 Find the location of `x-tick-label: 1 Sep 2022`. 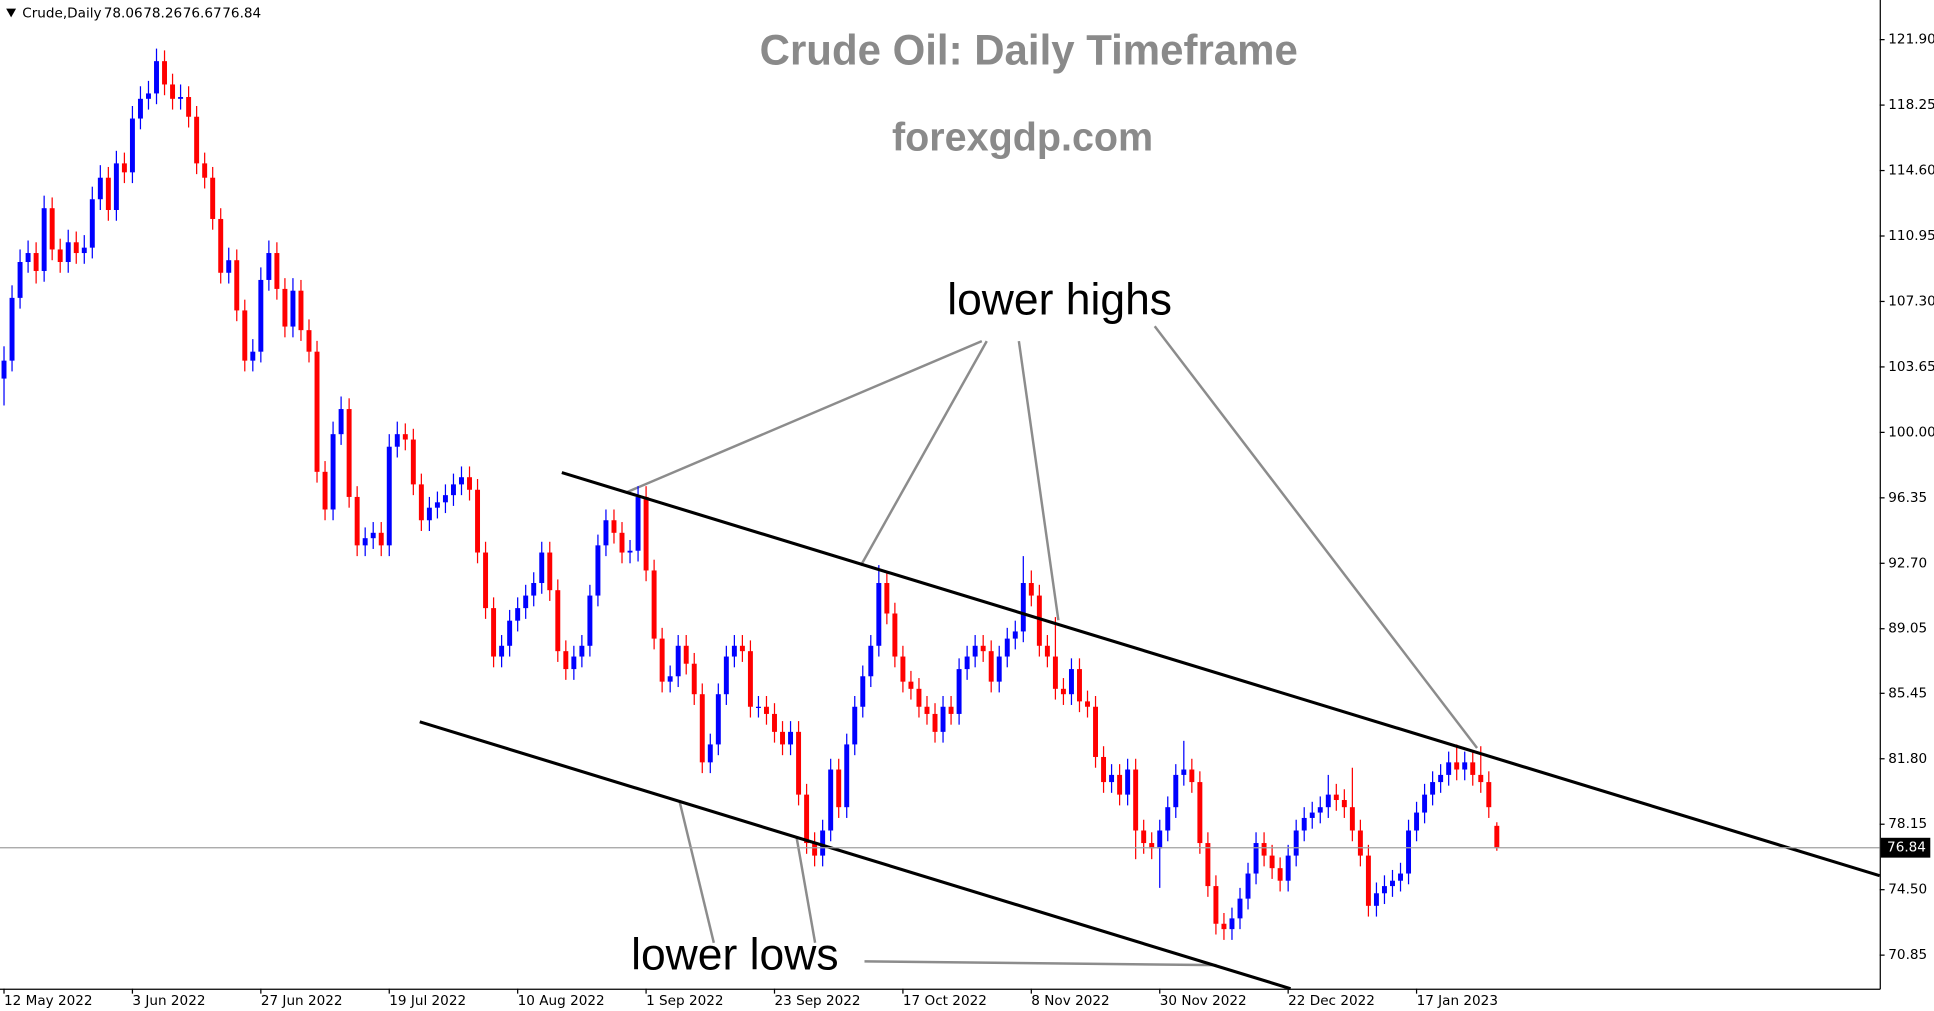

x-tick-label: 1 Sep 2022 is located at coordinates (684, 1001).